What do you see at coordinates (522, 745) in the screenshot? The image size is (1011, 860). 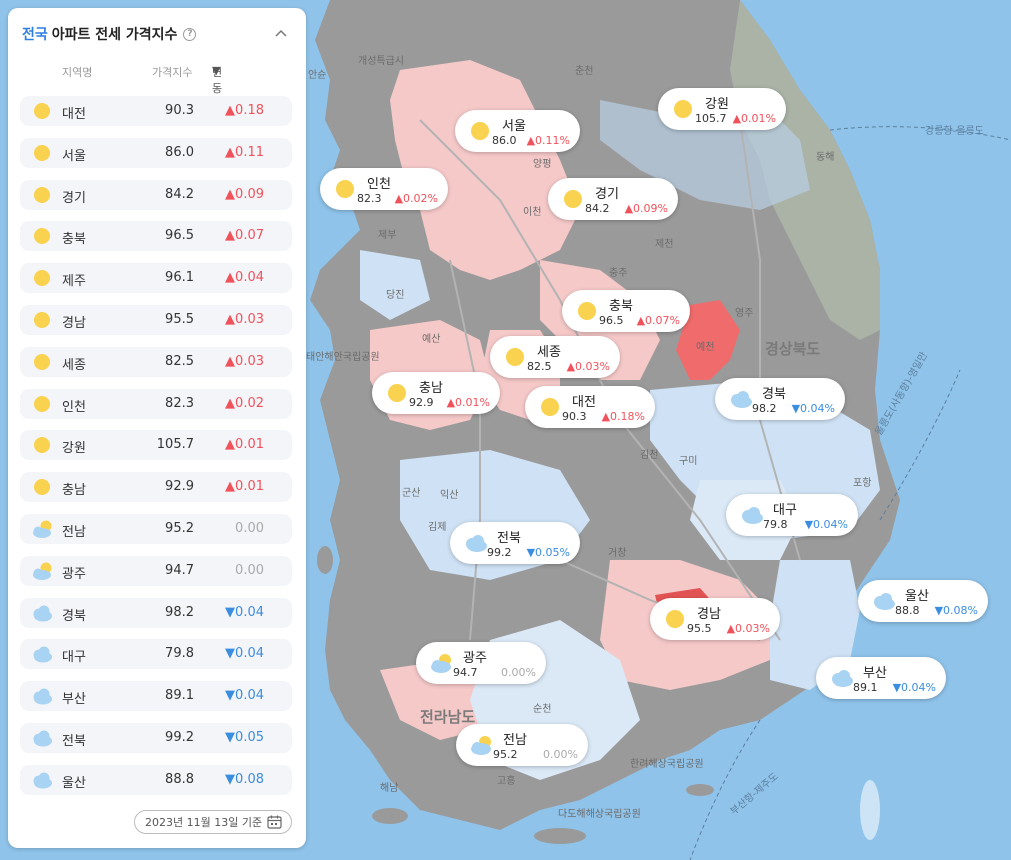 I see `map-bubble-jeonnam: 전남 95.2 0.00%` at bounding box center [522, 745].